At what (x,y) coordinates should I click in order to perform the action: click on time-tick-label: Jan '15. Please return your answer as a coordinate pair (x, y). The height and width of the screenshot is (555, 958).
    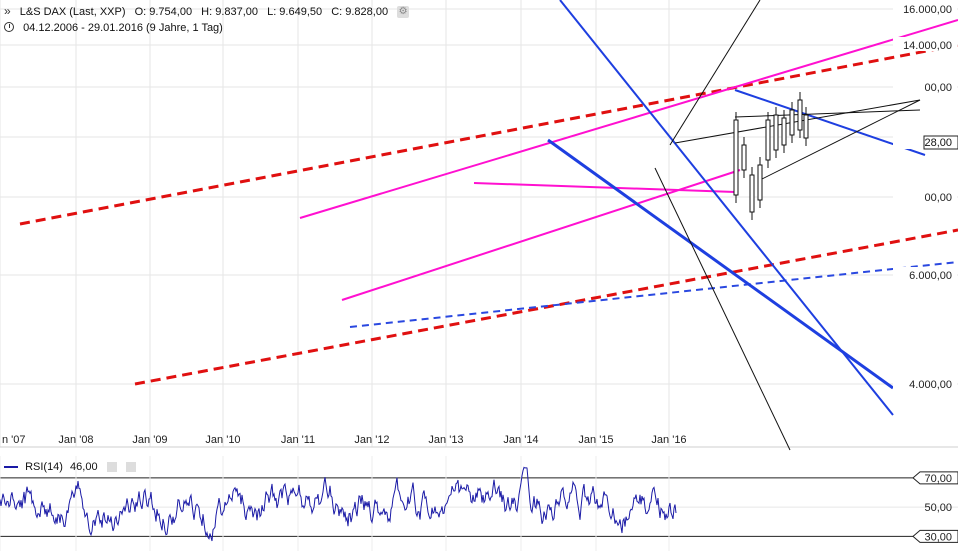
    Looking at the image, I should click on (595, 440).